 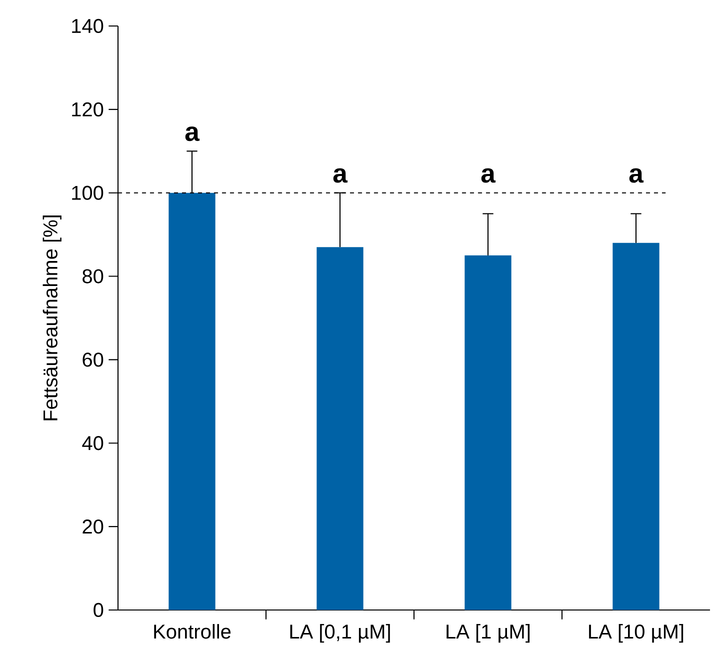 I want to click on y-axis-title: Fettsäureaufnahme [%], so click(x=52, y=318).